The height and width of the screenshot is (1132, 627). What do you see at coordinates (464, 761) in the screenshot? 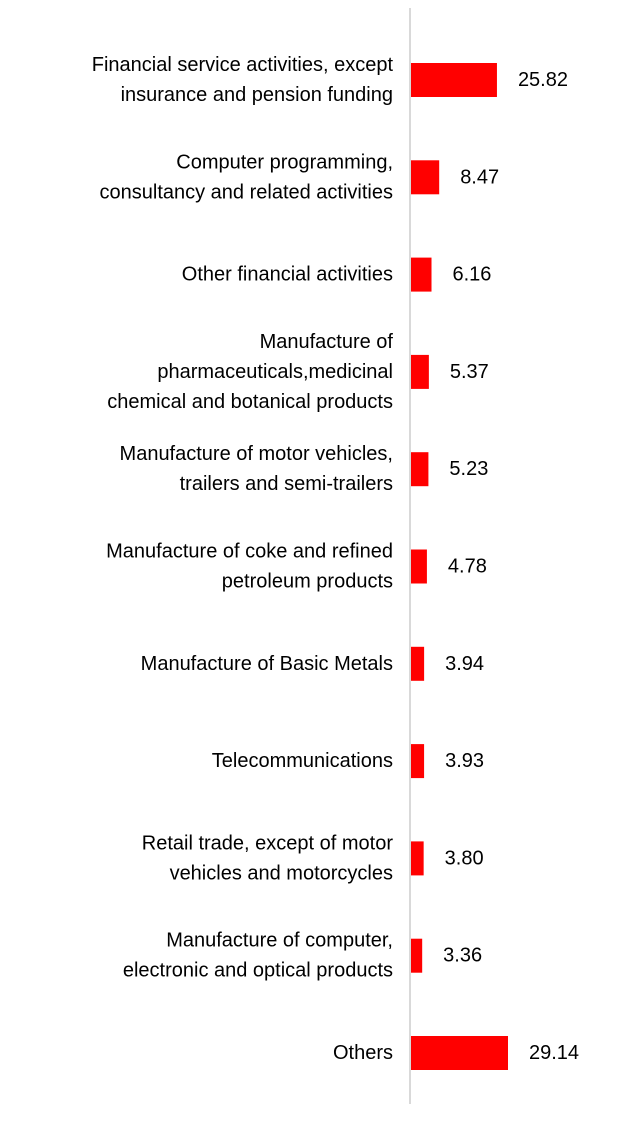
I see `value-label-7: 3.93` at bounding box center [464, 761].